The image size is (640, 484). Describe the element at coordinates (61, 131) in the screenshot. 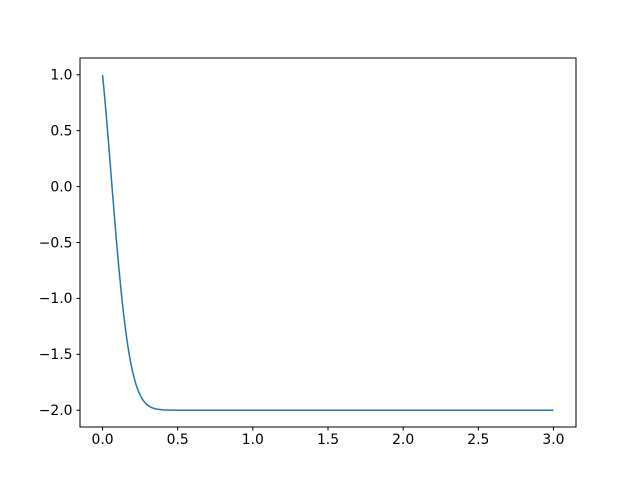

I see `y-tick-label: 0.5` at that location.